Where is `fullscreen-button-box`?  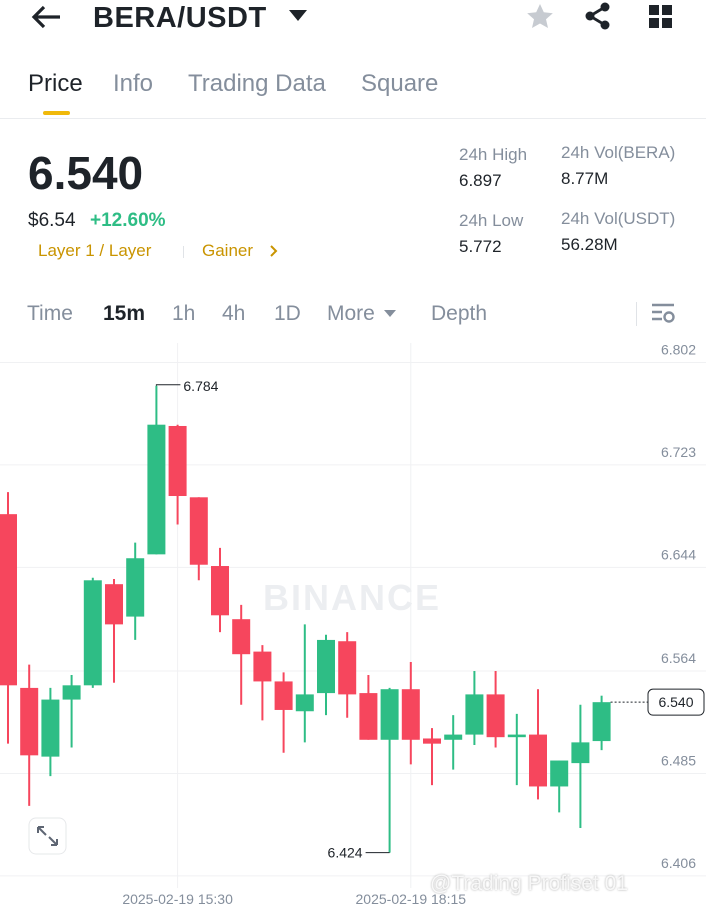
fullscreen-button-box is located at coordinates (47, 836).